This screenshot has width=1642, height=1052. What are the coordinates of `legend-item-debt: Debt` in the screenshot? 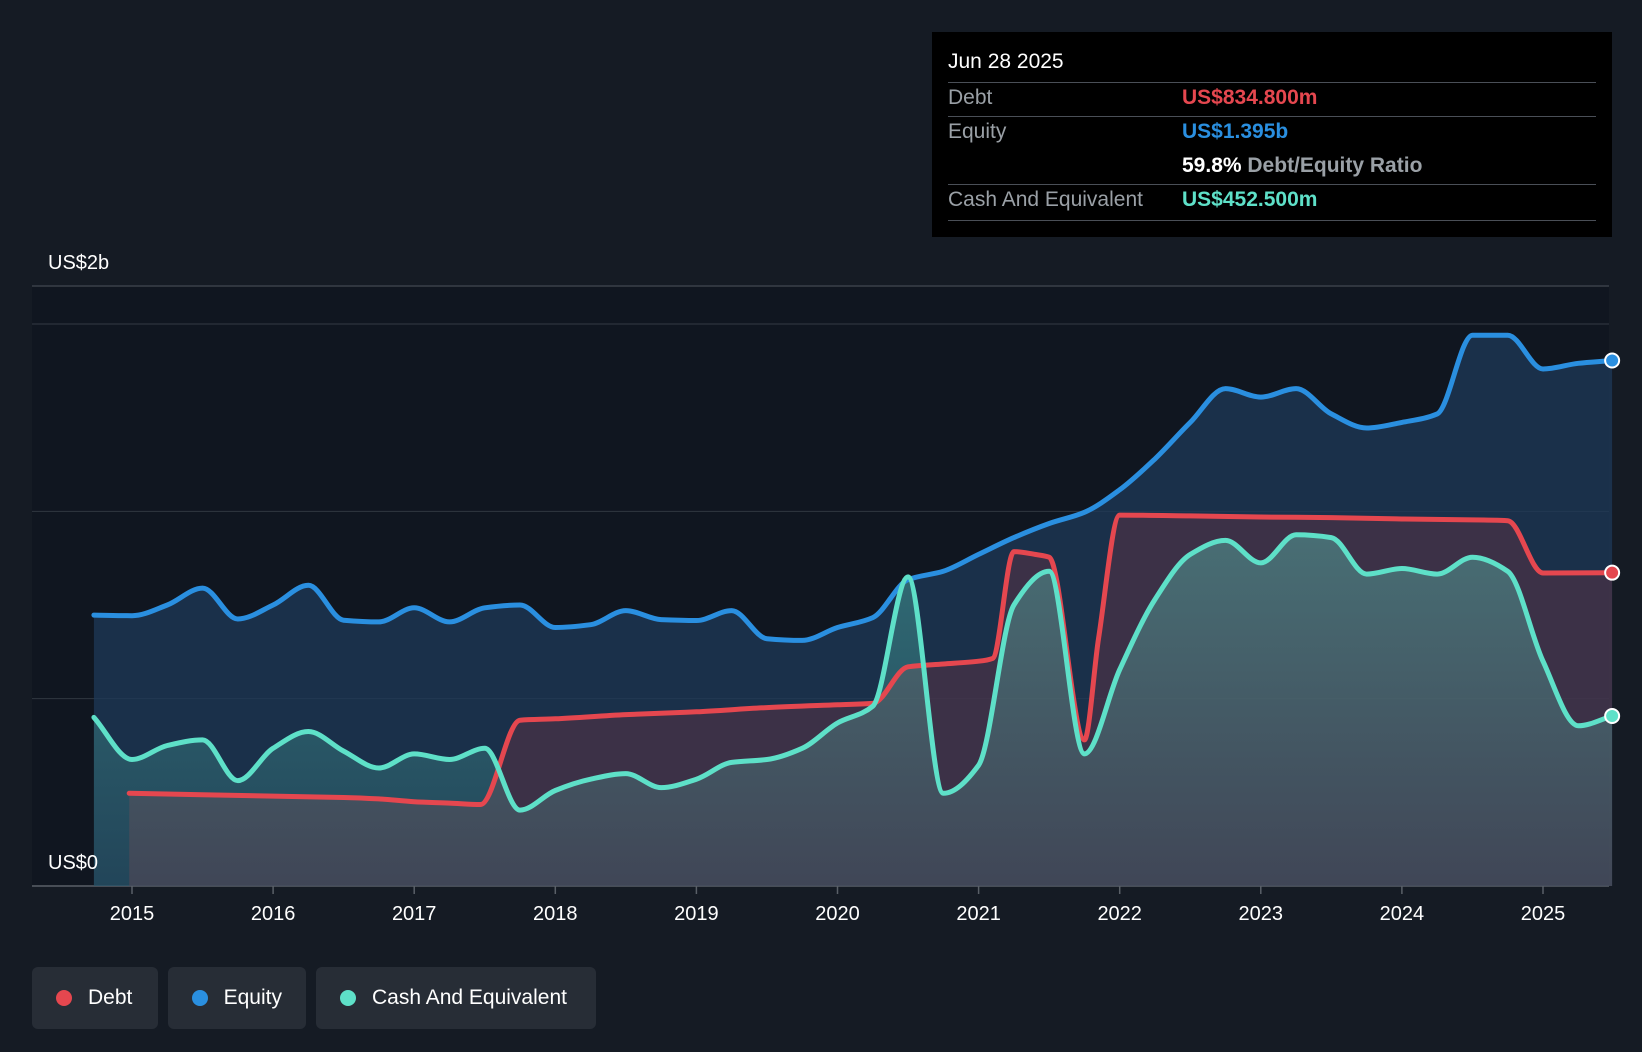 It's located at (95, 998).